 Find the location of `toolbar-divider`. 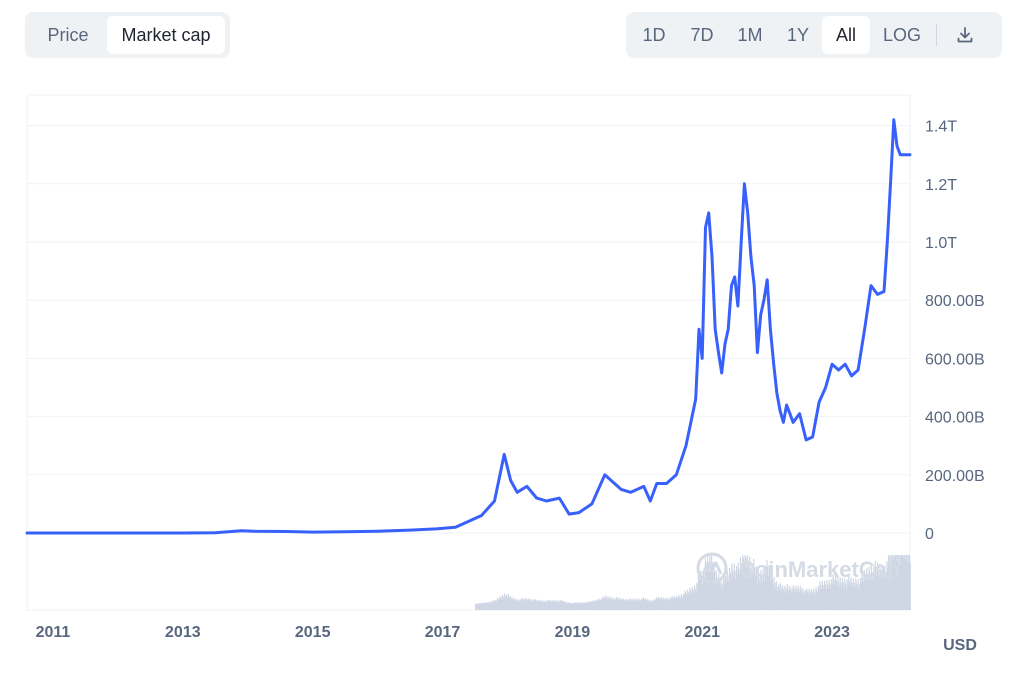

toolbar-divider is located at coordinates (936, 35).